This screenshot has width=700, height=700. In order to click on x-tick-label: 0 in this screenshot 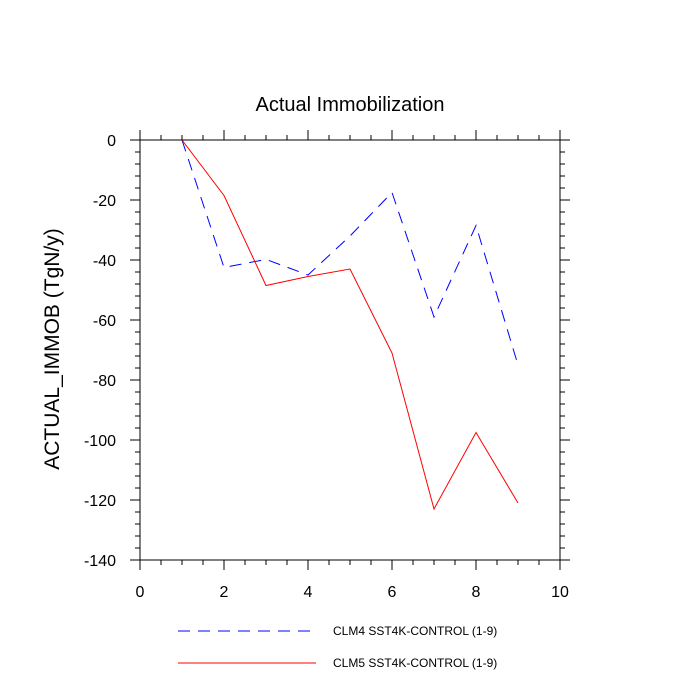, I will do `click(140, 592)`.